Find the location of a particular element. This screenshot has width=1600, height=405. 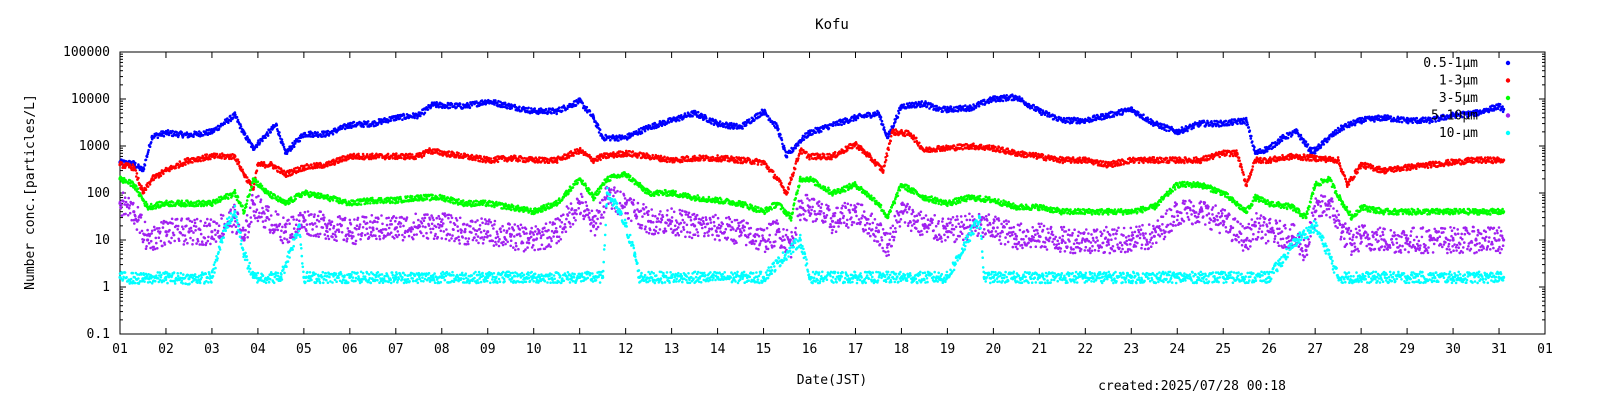

y-tick-label: 1000 is located at coordinates (94, 146).